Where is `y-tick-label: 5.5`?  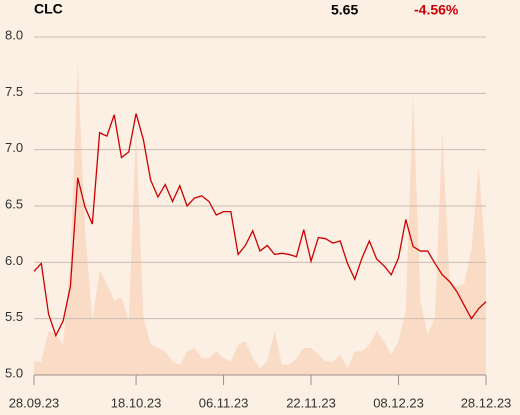
y-tick-label: 5.5 is located at coordinates (14, 316).